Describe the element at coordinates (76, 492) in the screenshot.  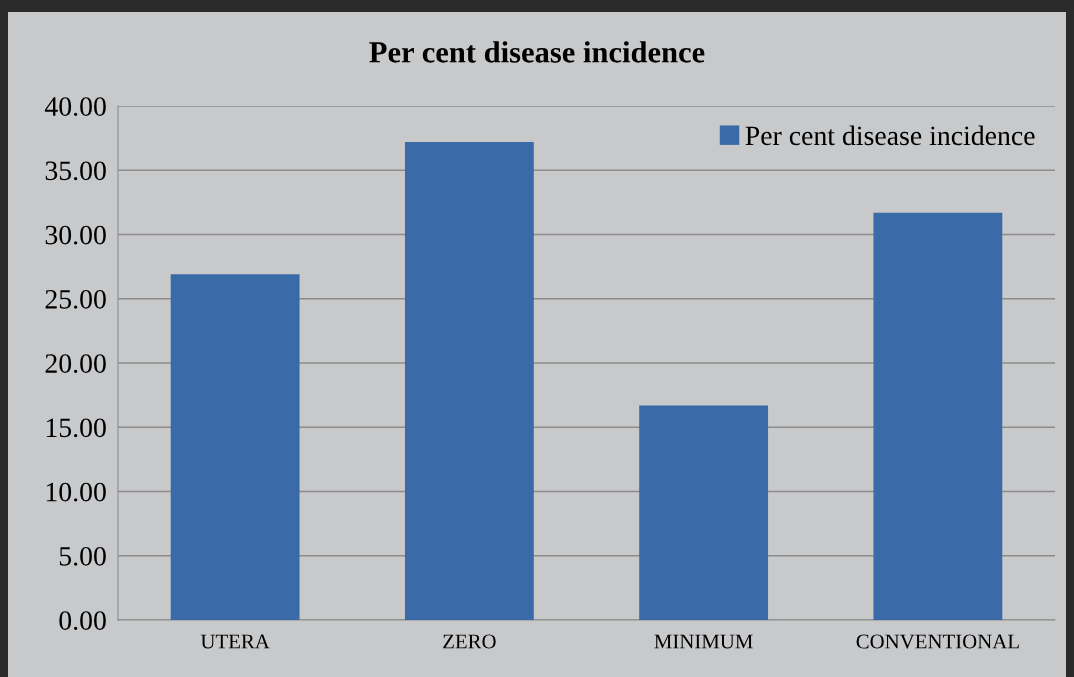
I see `y-tick-label: 10.00` at that location.